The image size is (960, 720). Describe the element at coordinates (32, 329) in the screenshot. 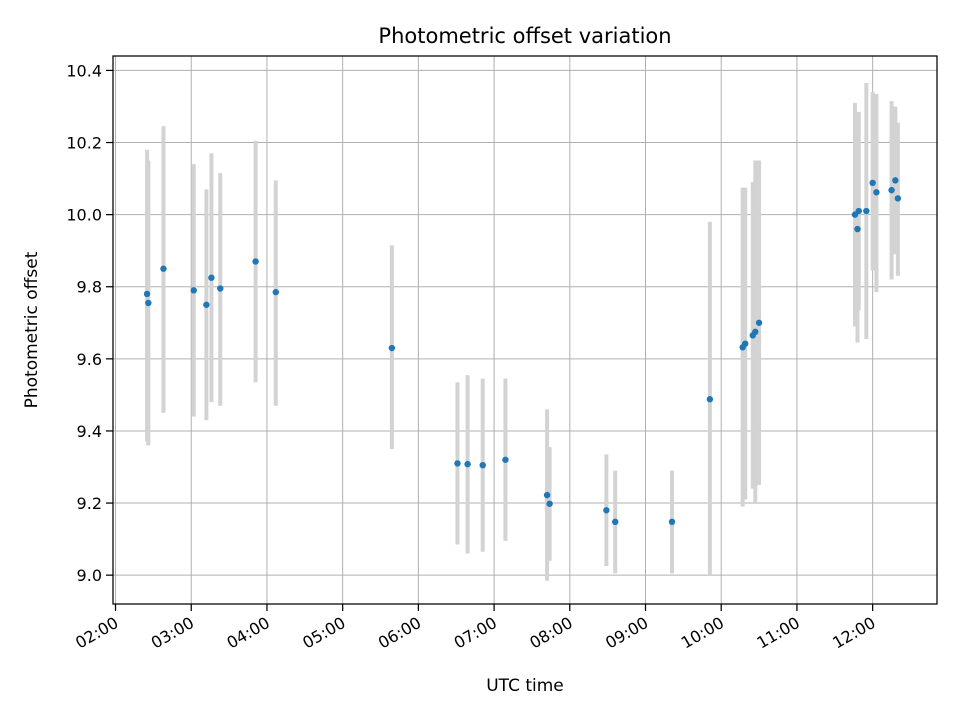

I see `y-axis-label: Photometric offset` at that location.